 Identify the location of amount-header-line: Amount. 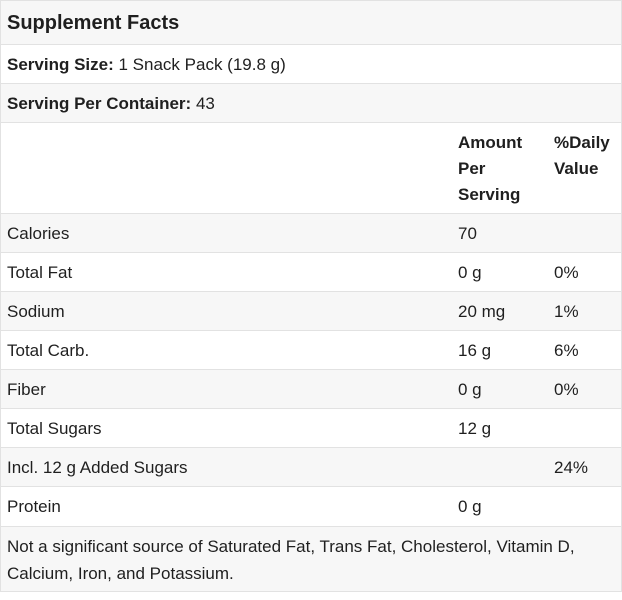
(490, 142).